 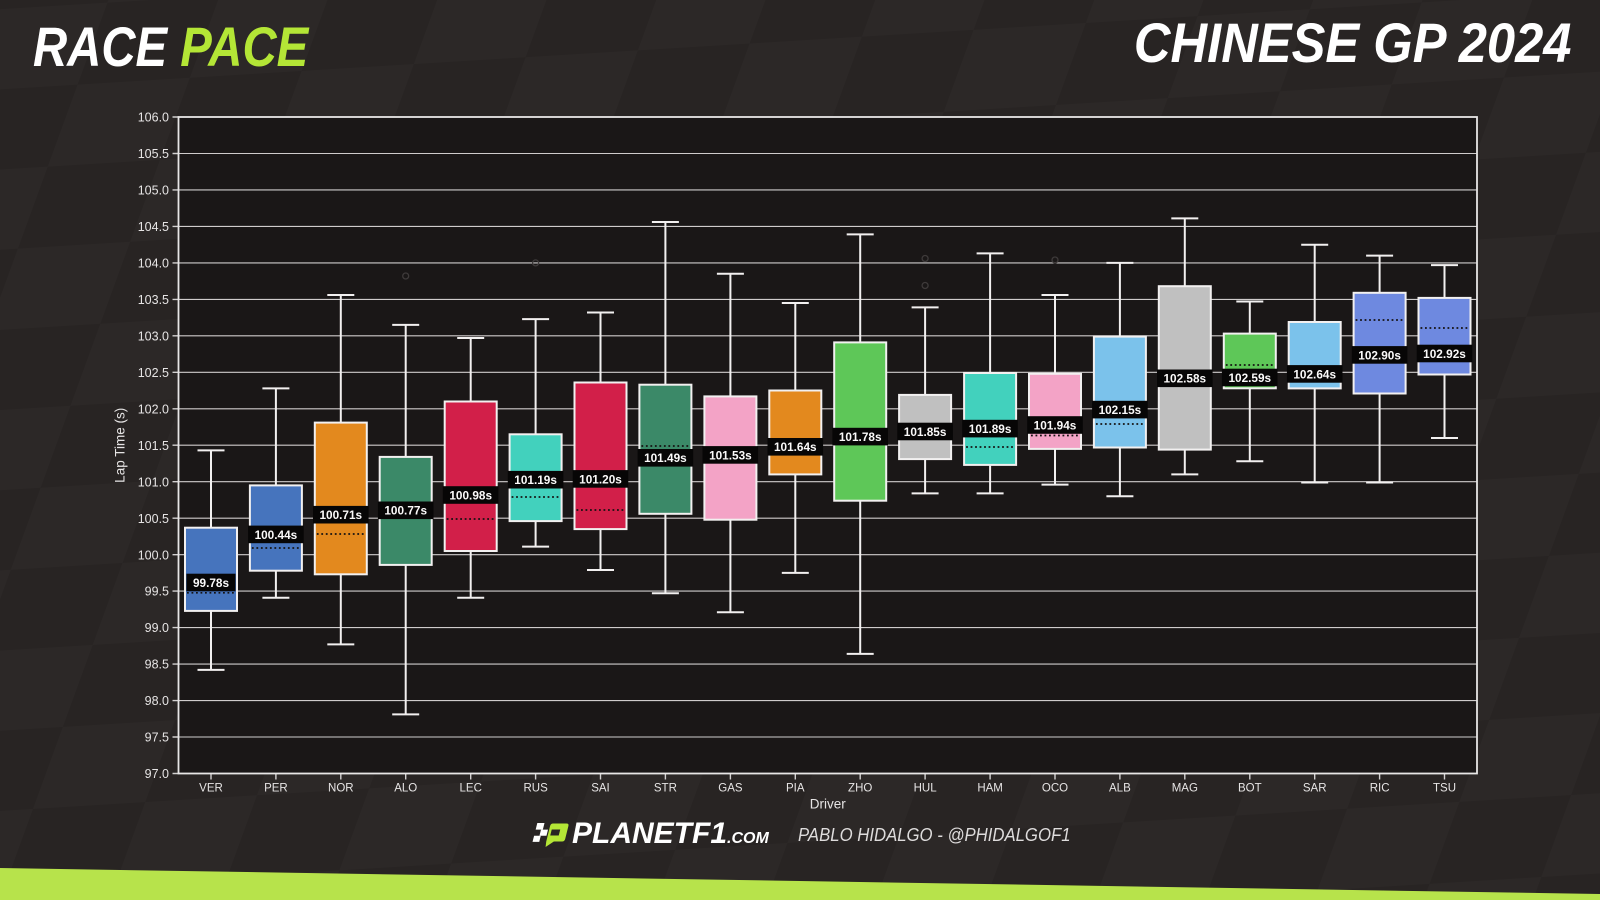 I want to click on svg-text: Lap Time (s), so click(x=120, y=445).